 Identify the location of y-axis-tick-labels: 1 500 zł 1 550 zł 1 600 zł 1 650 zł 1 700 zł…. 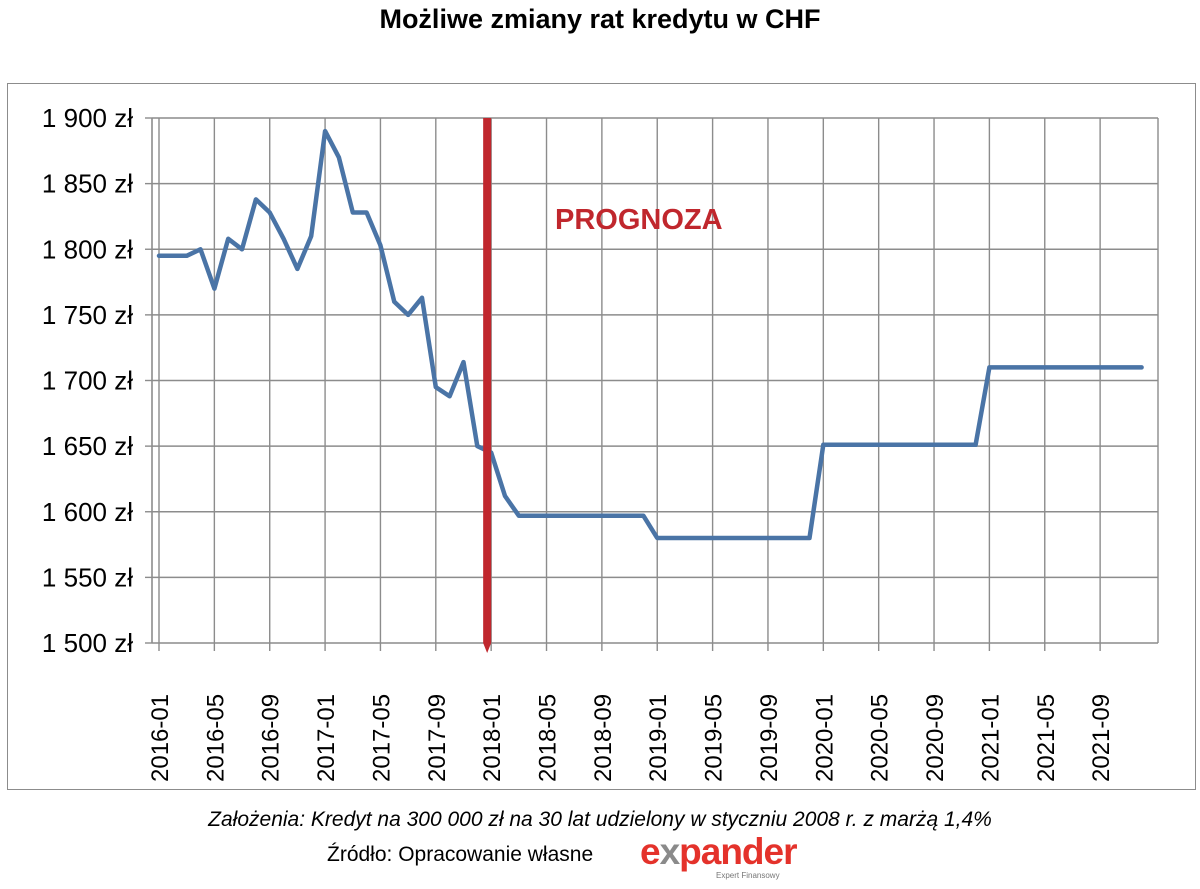
(87, 380).